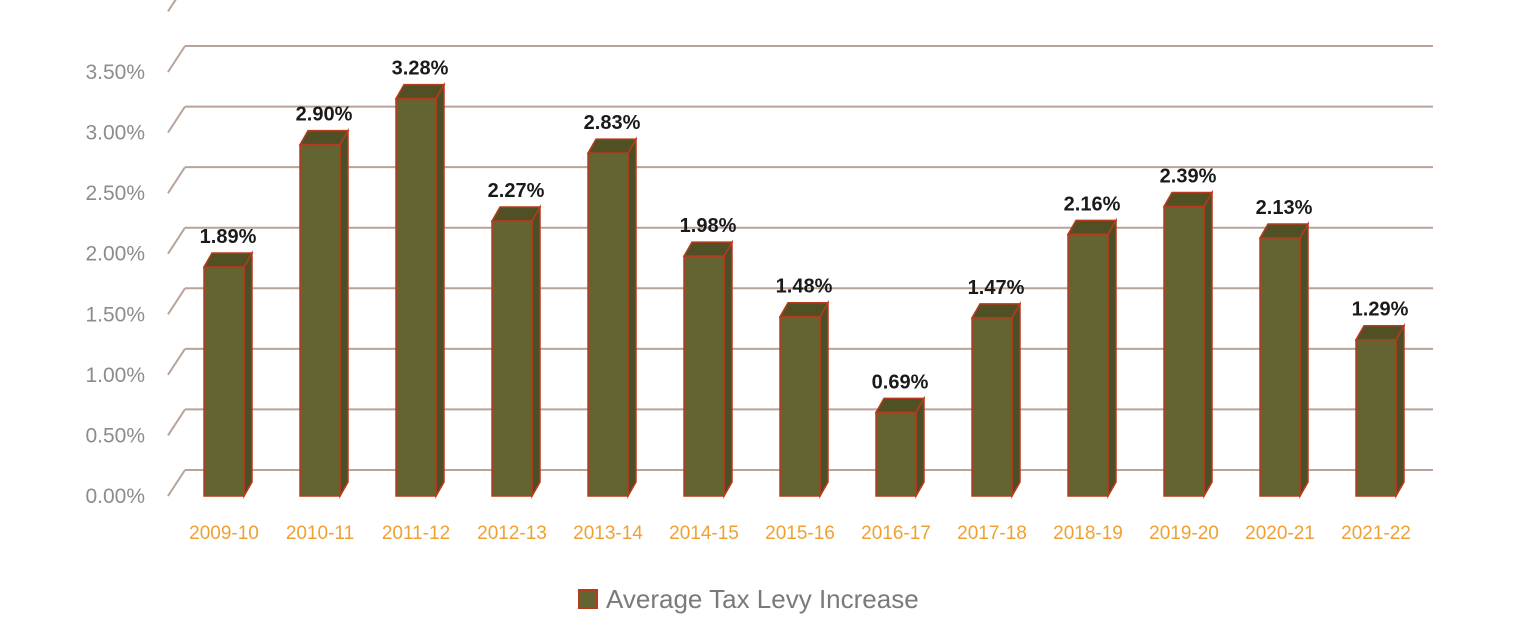 The image size is (1522, 639). Describe the element at coordinates (992, 533) in the screenshot. I see `x-tick-label: 2017-18` at that location.